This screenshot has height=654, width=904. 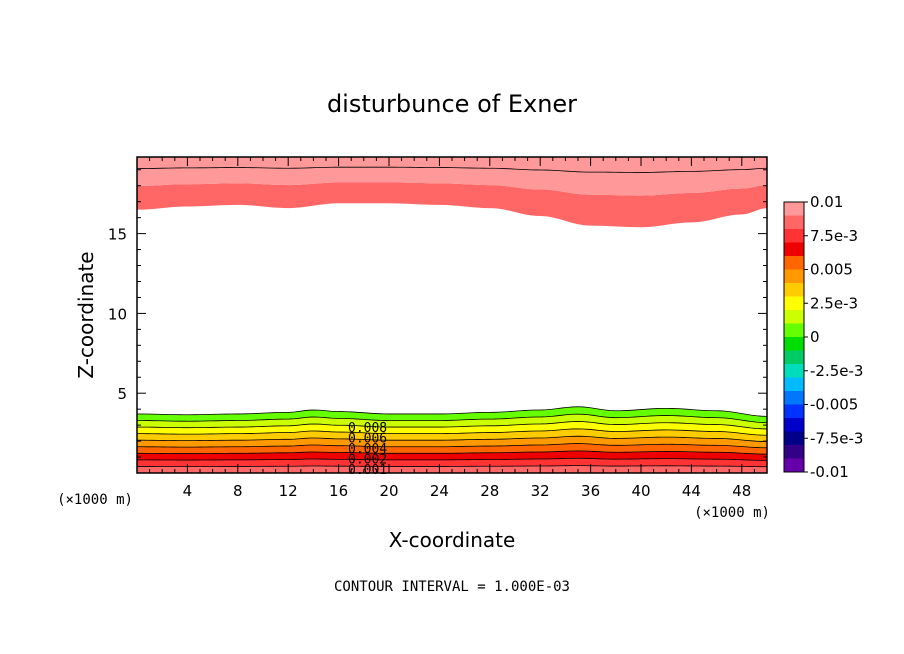 What do you see at coordinates (691, 491) in the screenshot?
I see `x-tick-label: 44` at bounding box center [691, 491].